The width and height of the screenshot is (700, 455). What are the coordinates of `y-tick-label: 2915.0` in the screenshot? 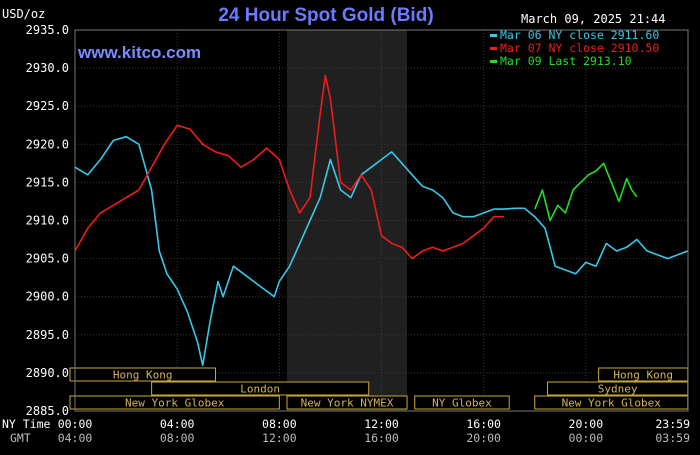 It's located at (47, 182).